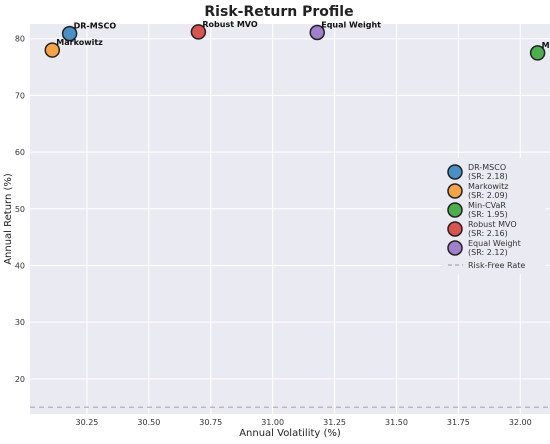  What do you see at coordinates (487, 205) in the screenshot?
I see `legend-label: Min-CVaR` at bounding box center [487, 205].